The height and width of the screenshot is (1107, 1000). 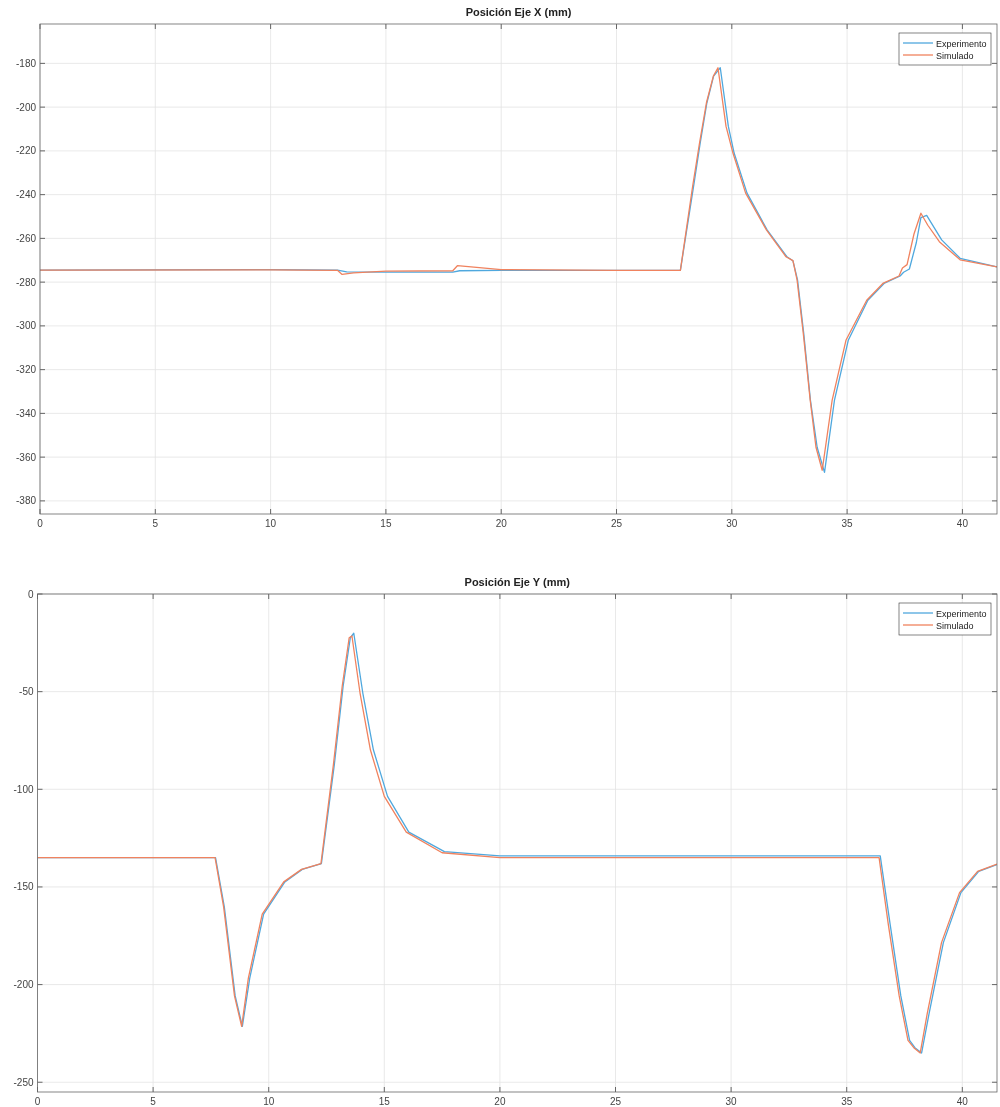 What do you see at coordinates (23, 789) in the screenshot?
I see `y-tick-label: -100` at bounding box center [23, 789].